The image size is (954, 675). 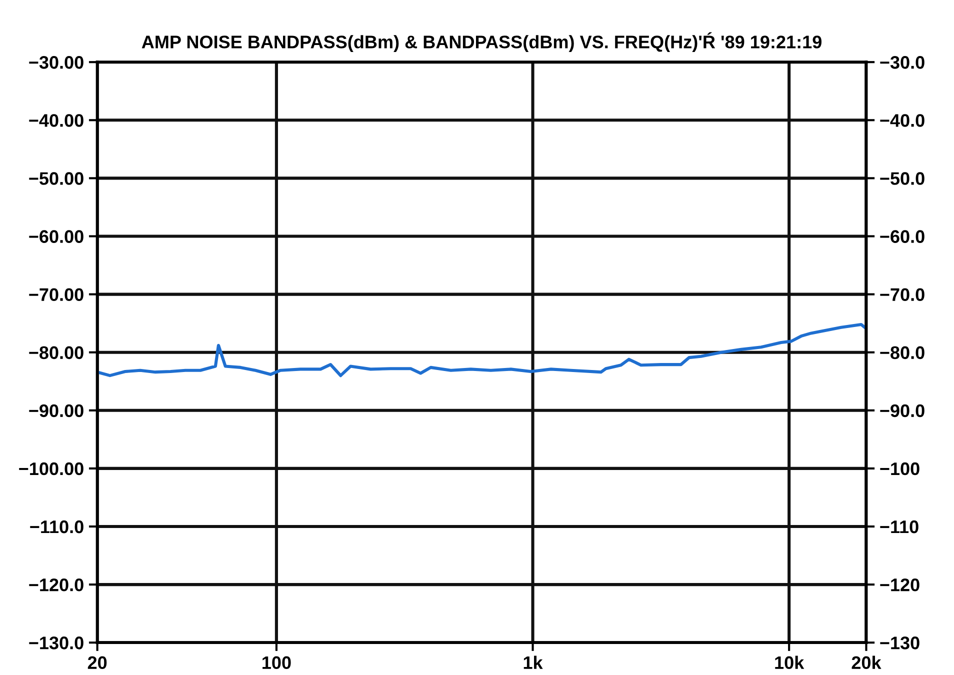 What do you see at coordinates (56, 178) in the screenshot?
I see `y-tick-label: −50.00` at bounding box center [56, 178].